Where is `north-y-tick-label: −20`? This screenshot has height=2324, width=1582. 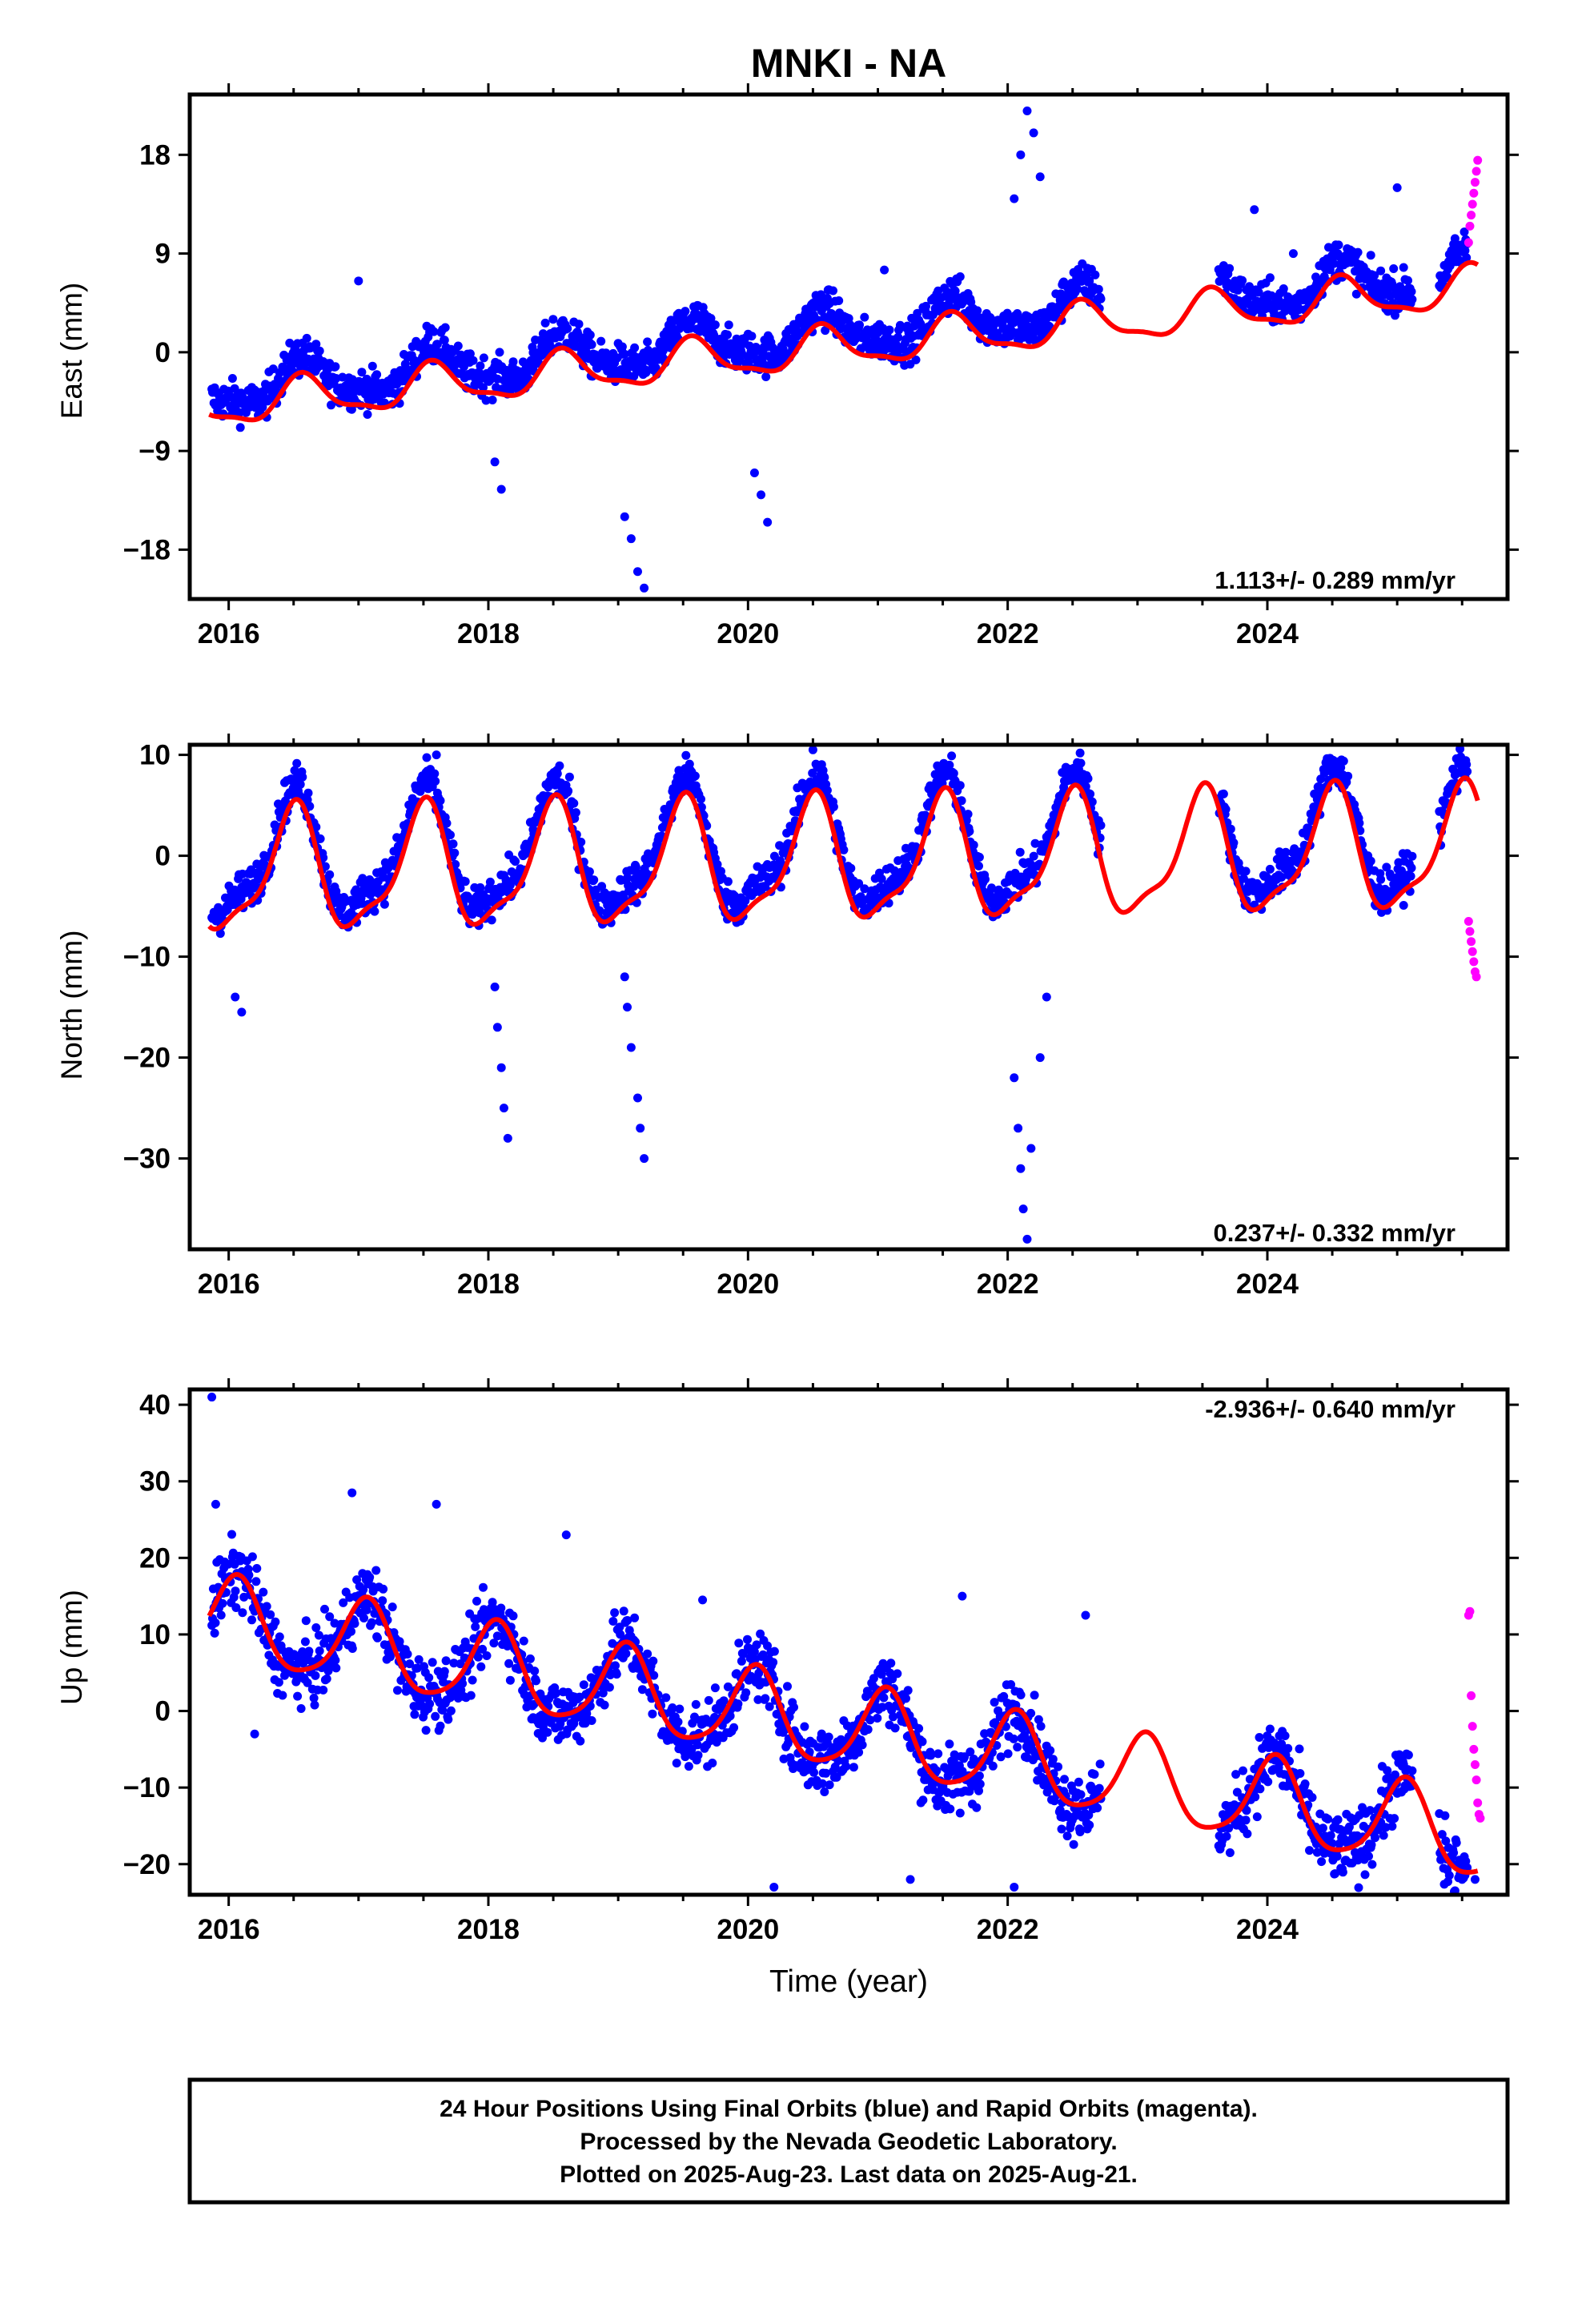
north-y-tick-label: −20 is located at coordinates (147, 1058).